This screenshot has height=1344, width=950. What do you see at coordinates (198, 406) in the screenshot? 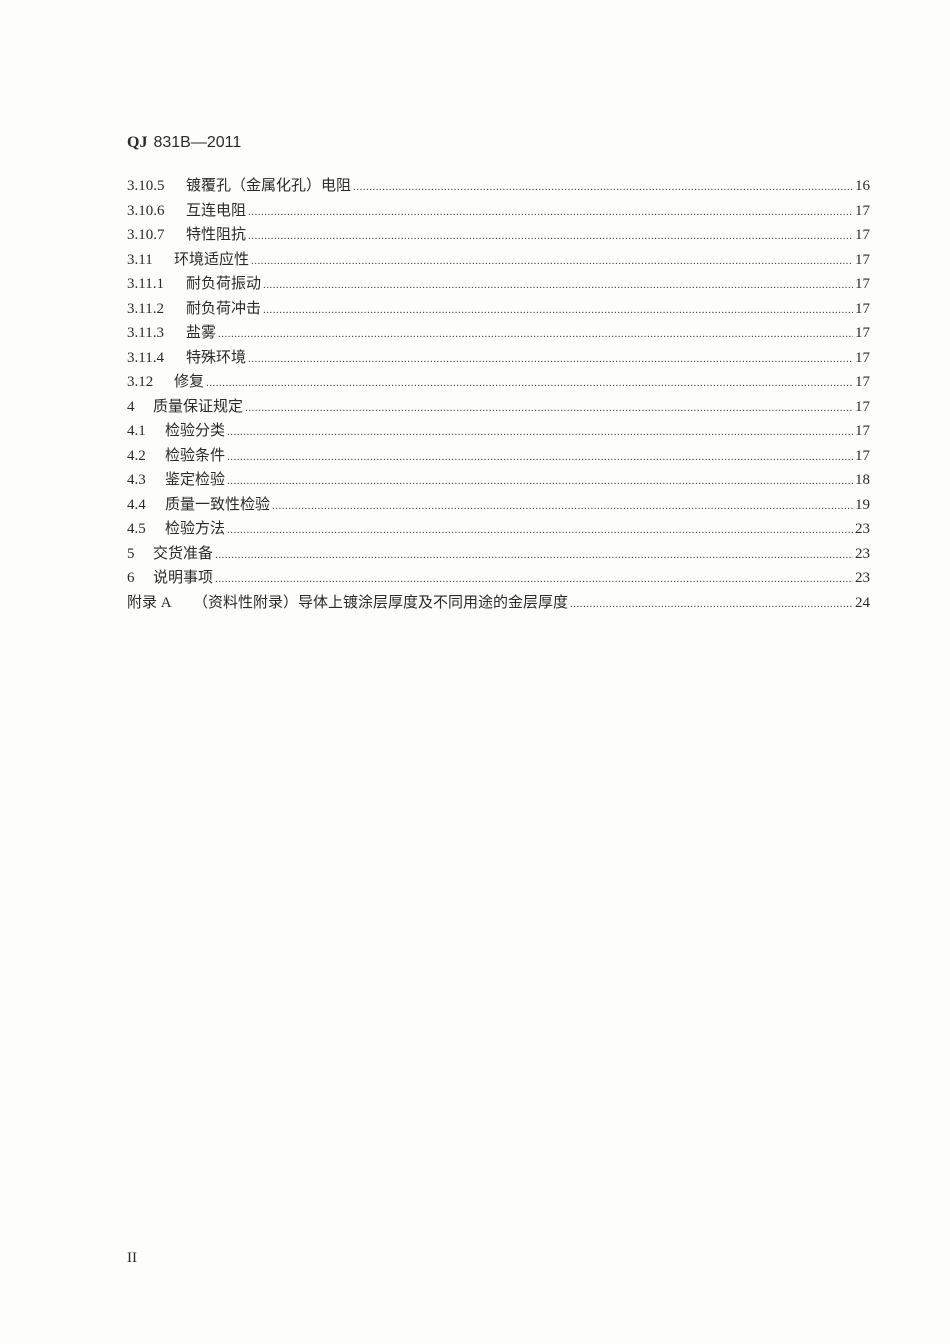
I see `toc-entry-title: 质量保证规定` at bounding box center [198, 406].